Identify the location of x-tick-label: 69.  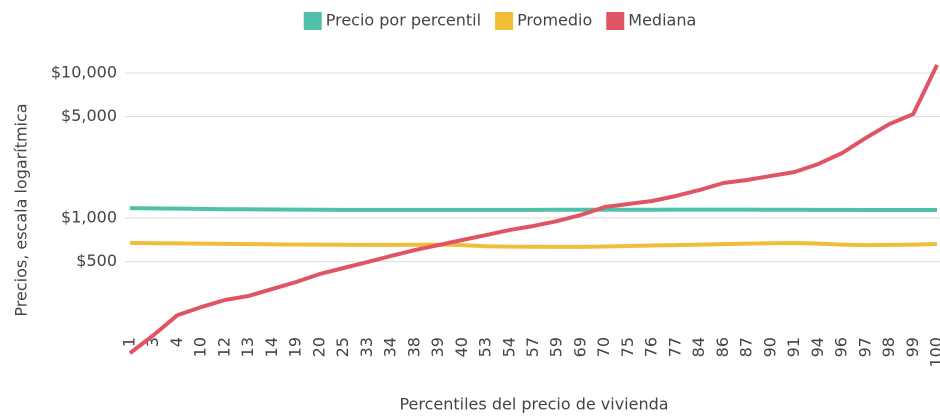
(579, 347).